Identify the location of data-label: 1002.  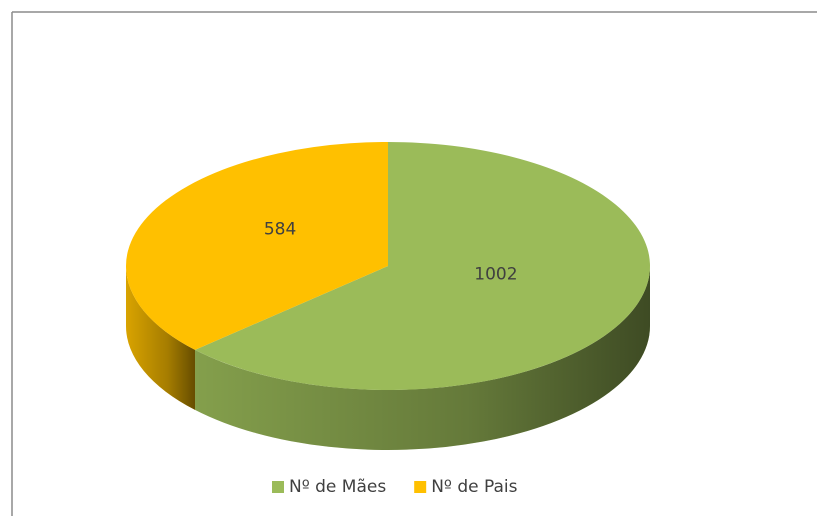
(495, 274).